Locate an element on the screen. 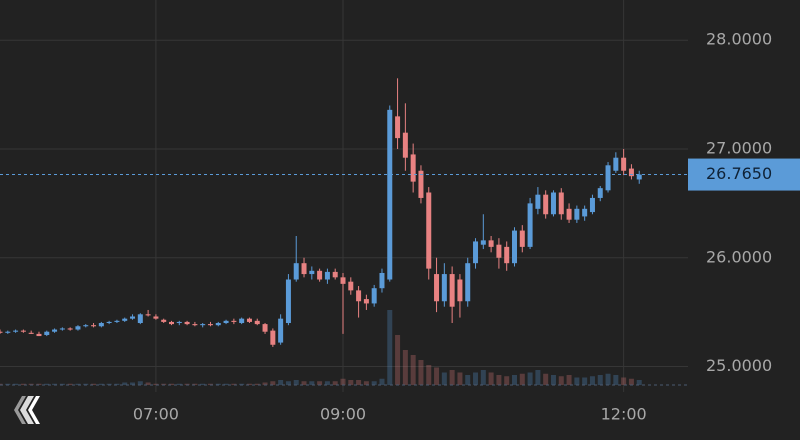 The width and height of the screenshot is (800, 440). logo is located at coordinates (27, 410).